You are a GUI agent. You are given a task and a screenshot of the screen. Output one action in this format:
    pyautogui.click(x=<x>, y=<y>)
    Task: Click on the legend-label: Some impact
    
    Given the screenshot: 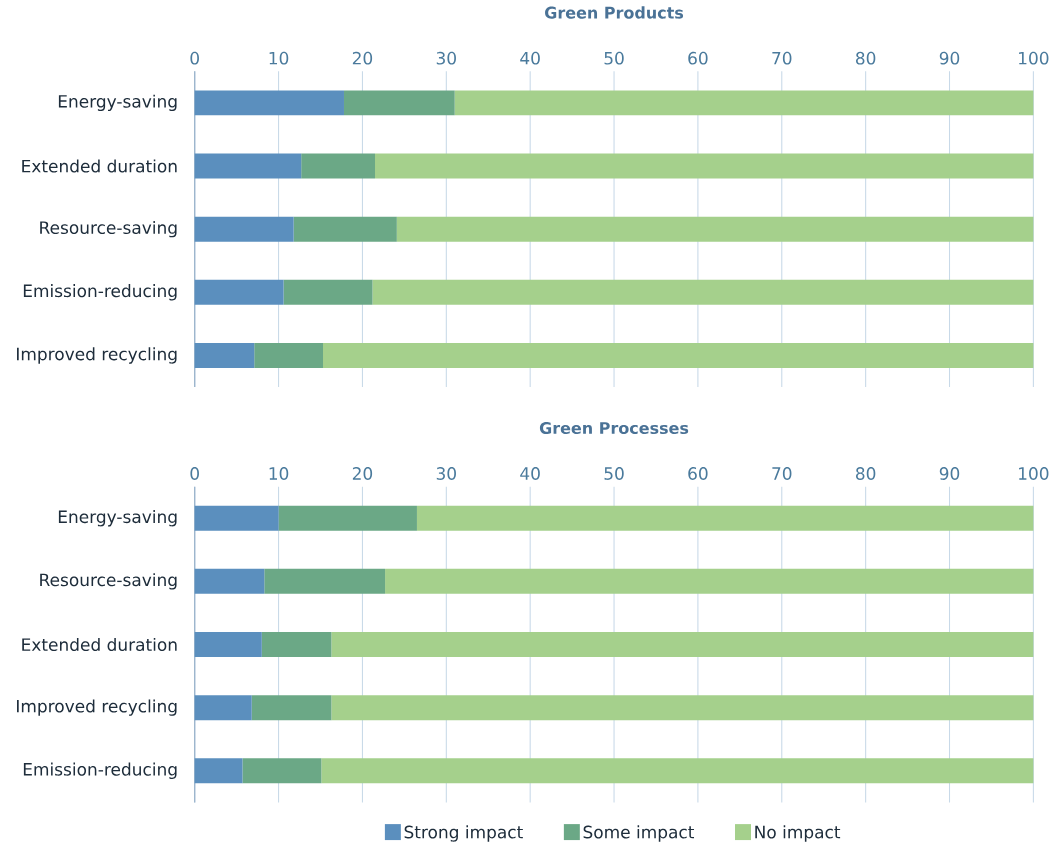 What is the action you would take?
    pyautogui.click(x=639, y=833)
    